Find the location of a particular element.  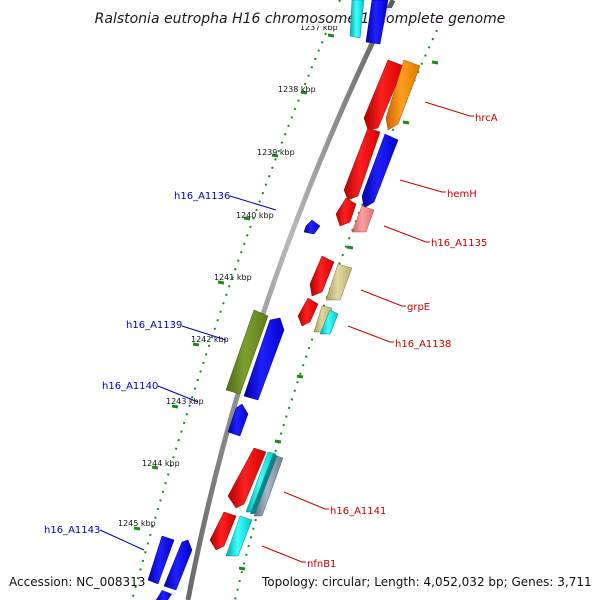

leader-grpe is located at coordinates (383, 298).